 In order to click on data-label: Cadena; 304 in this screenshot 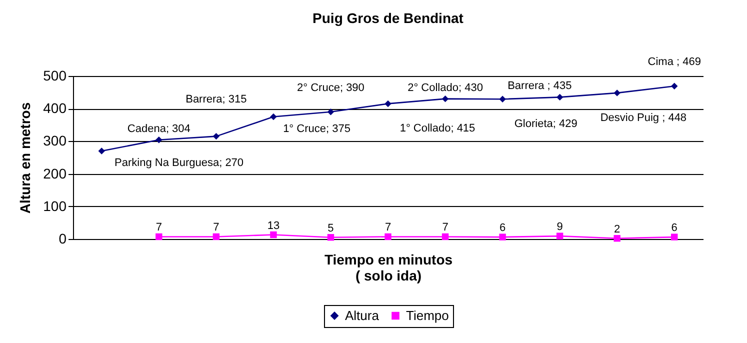, I will do `click(158, 128)`.